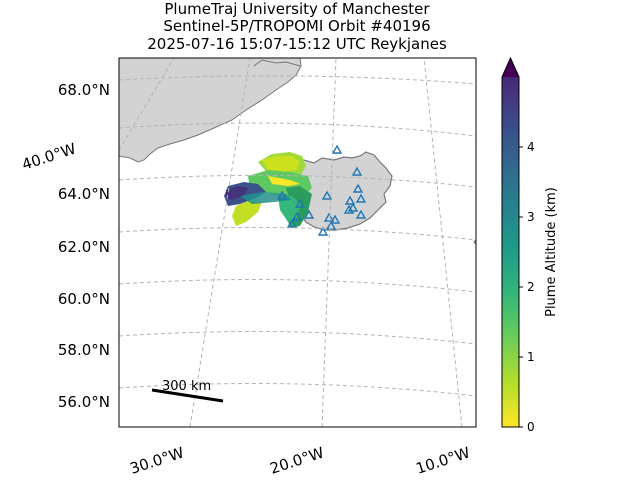  Describe the element at coordinates (297, 129) in the screenshot. I see `parallel-66n` at that location.